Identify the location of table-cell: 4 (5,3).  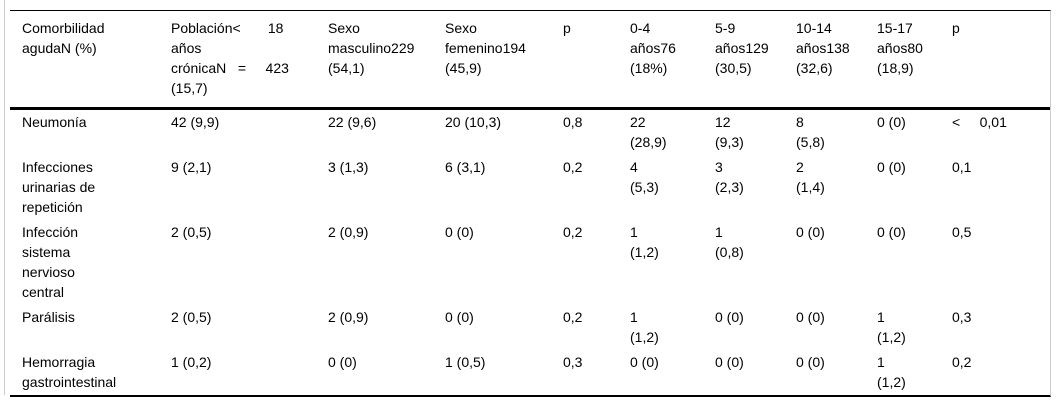
(644, 177).